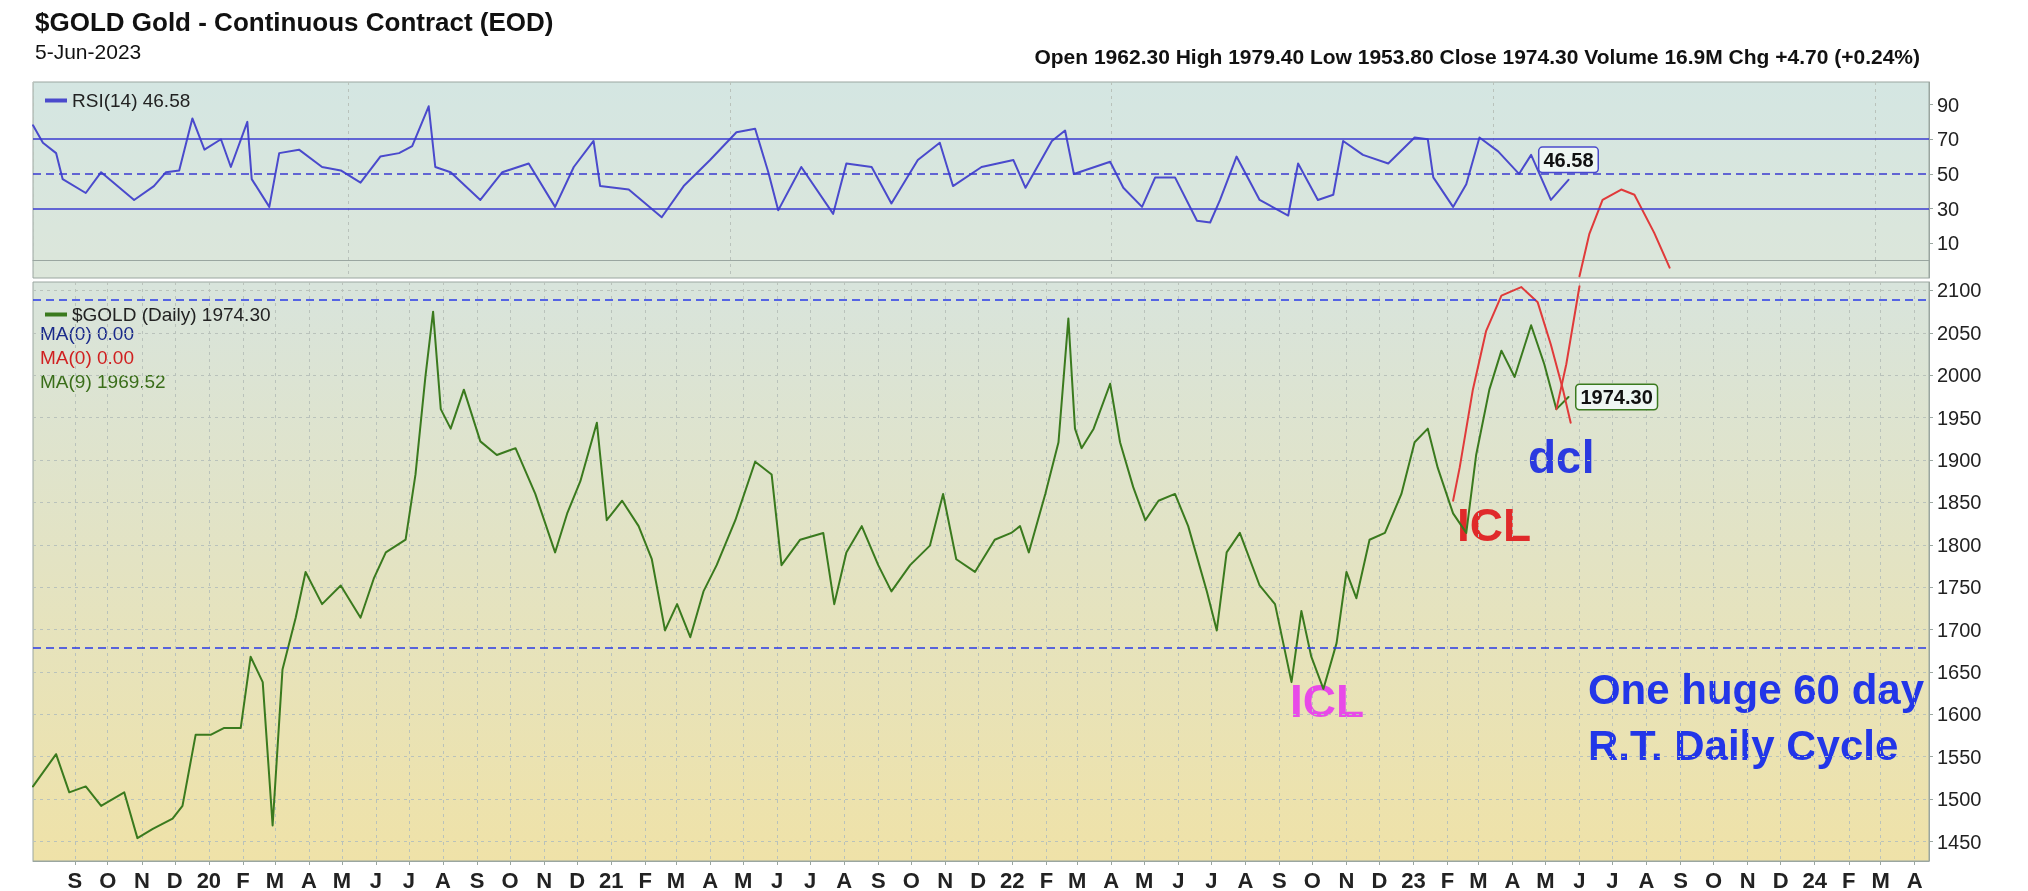  I want to click on data-label: 46.58, so click(1568, 159).